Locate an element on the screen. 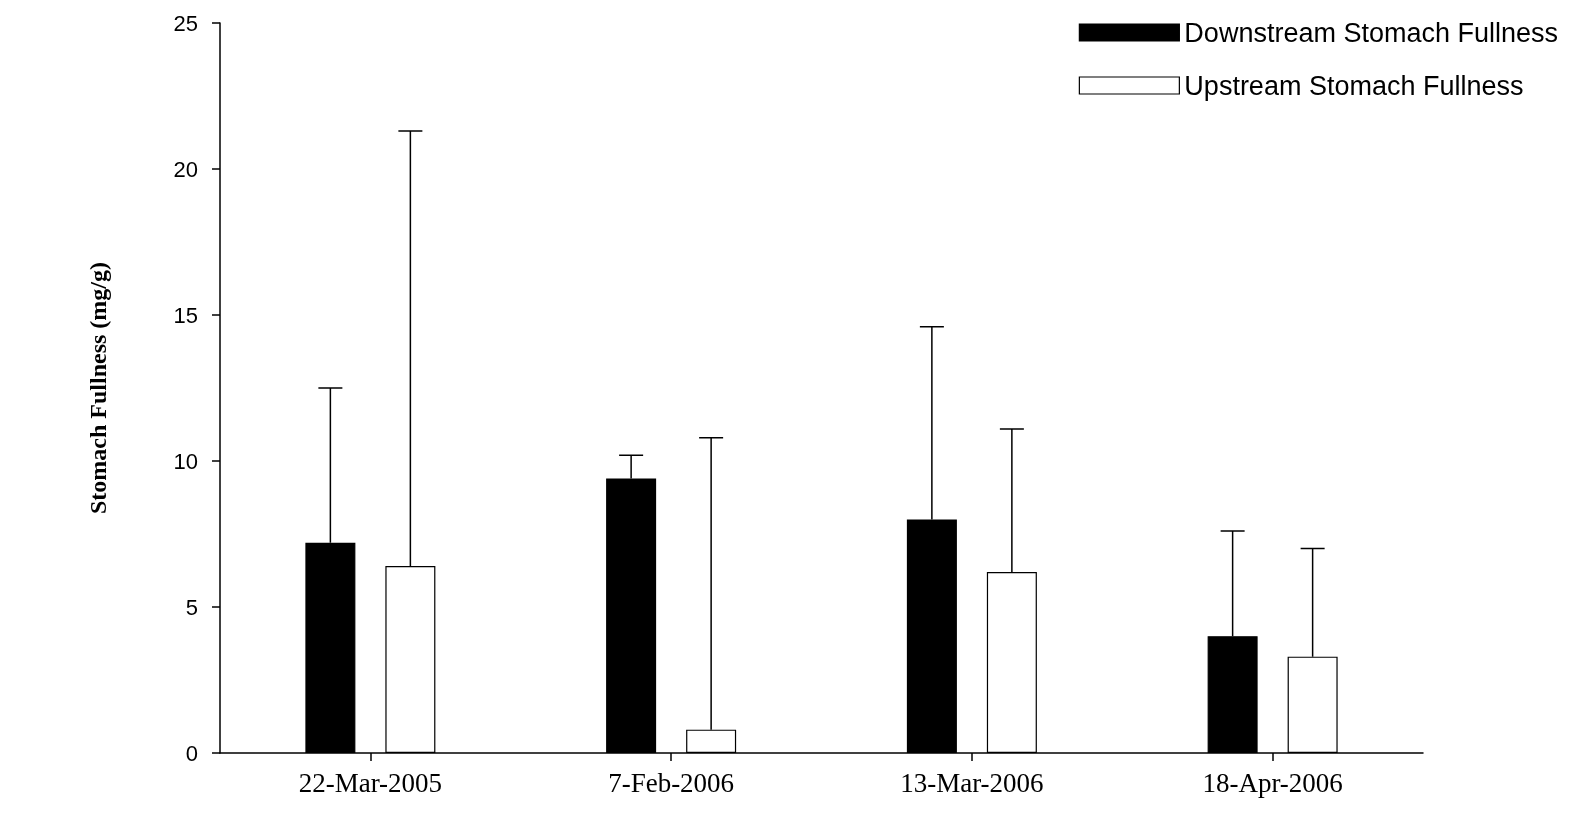 The height and width of the screenshot is (835, 1593). legend-label: Downstream Stomach Fullness is located at coordinates (1371, 32).